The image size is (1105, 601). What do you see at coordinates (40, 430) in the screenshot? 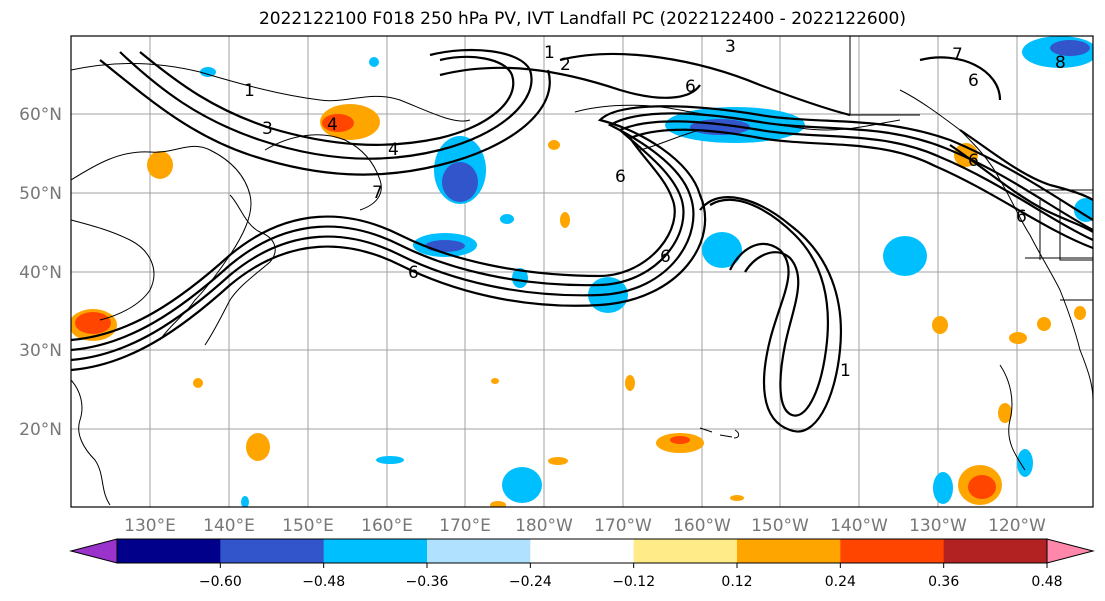
I see `lat-label: 20°N` at bounding box center [40, 430].